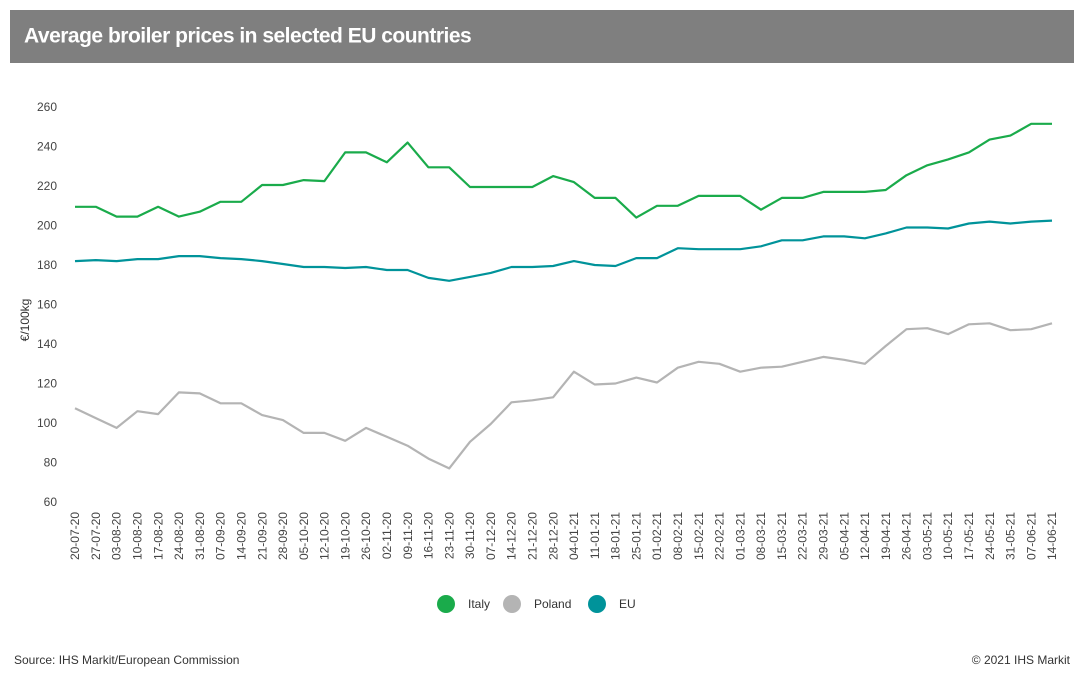  Describe the element at coordinates (449, 535) in the screenshot. I see `x-tick-label: 23-11-20` at that location.